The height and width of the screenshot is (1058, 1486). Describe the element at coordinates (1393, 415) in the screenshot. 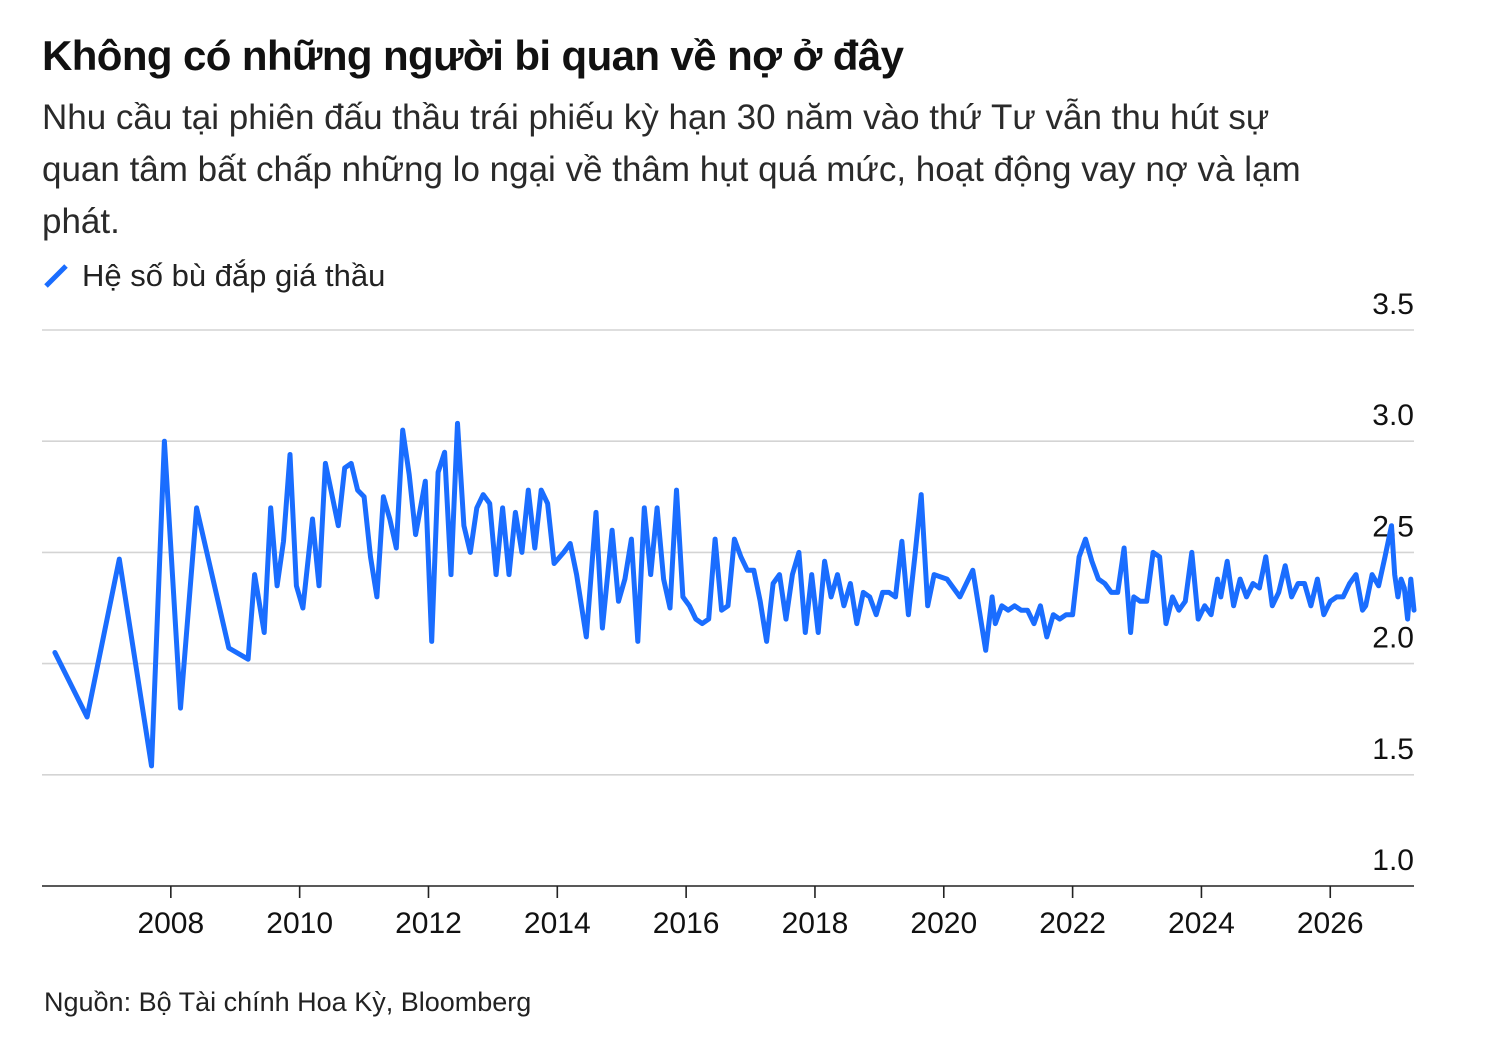

I see `y-tick-label: 3.0` at that location.